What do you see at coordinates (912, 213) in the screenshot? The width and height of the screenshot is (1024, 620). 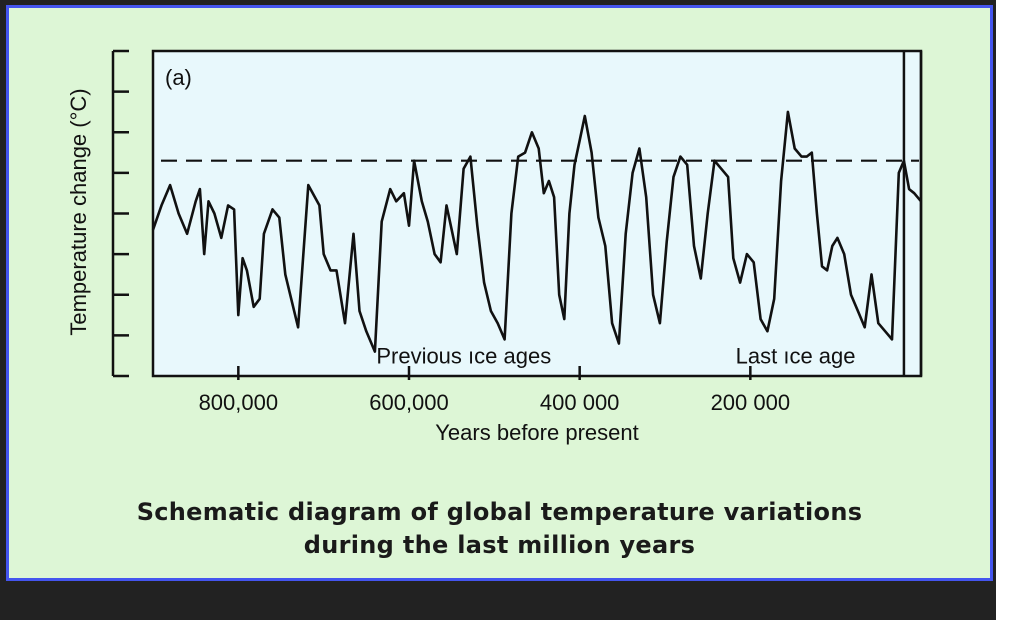 I see `highlight-band` at bounding box center [912, 213].